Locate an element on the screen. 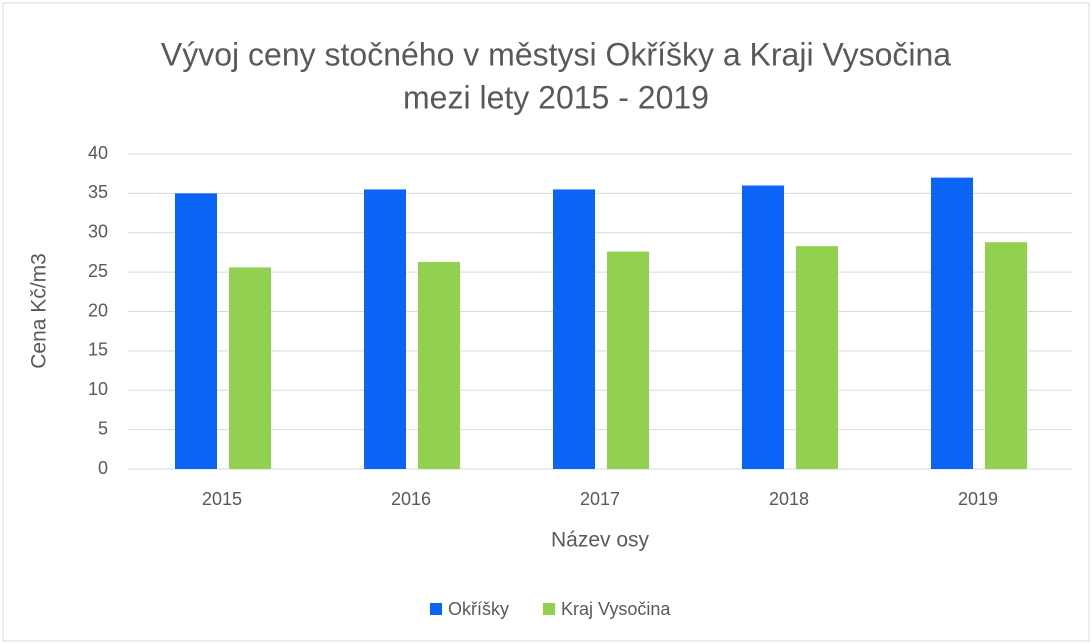  y-tick-label: 40 is located at coordinates (98, 153).